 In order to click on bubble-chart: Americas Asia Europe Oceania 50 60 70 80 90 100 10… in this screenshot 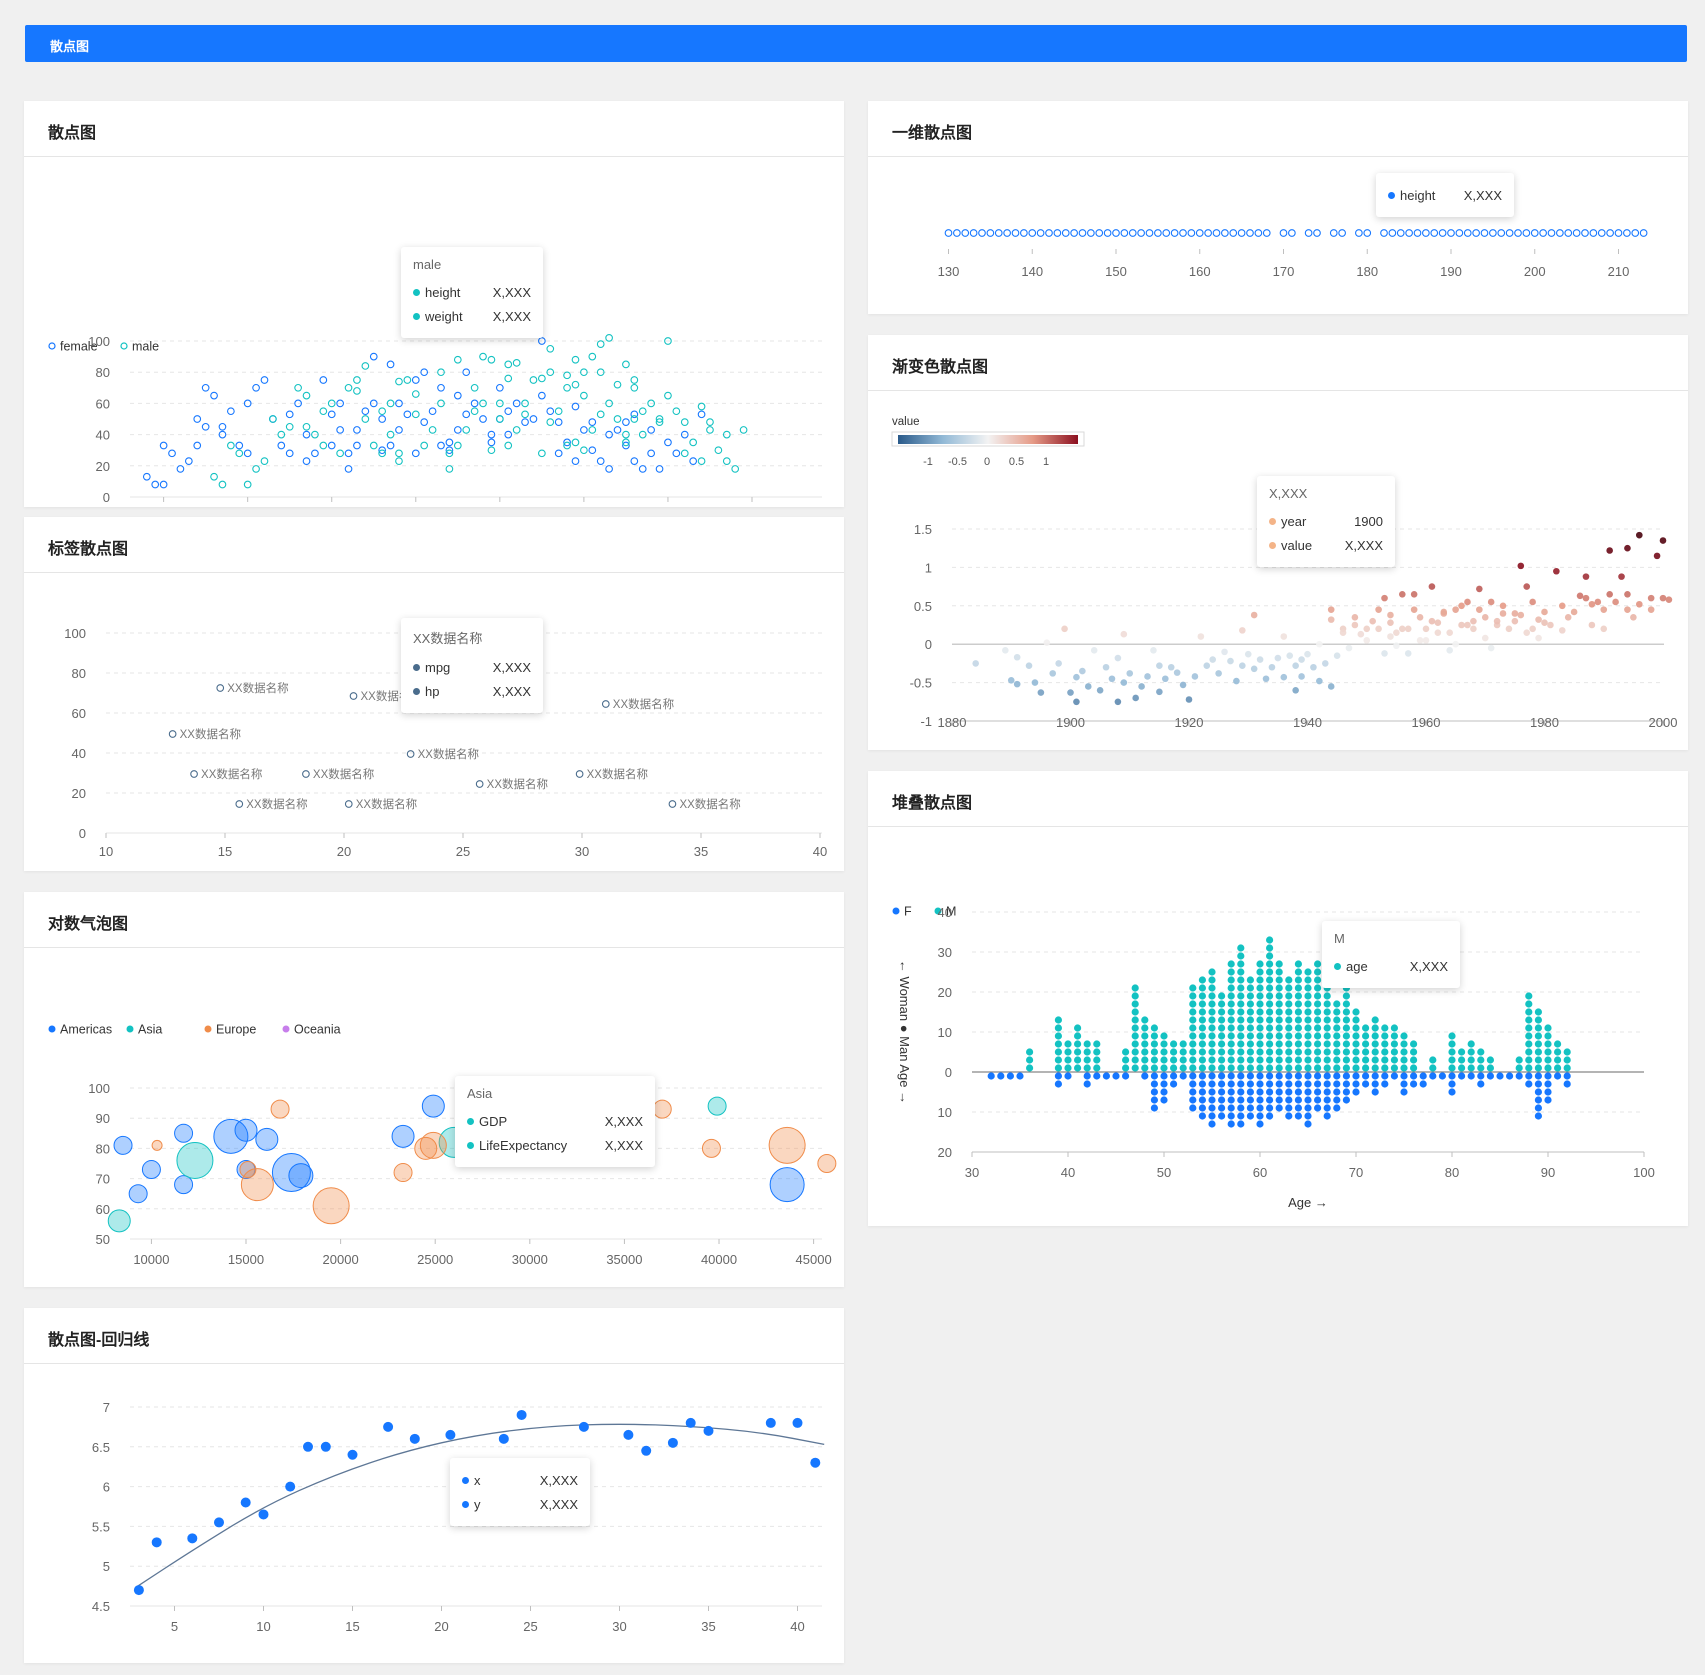, I will do `click(434, 1117)`.